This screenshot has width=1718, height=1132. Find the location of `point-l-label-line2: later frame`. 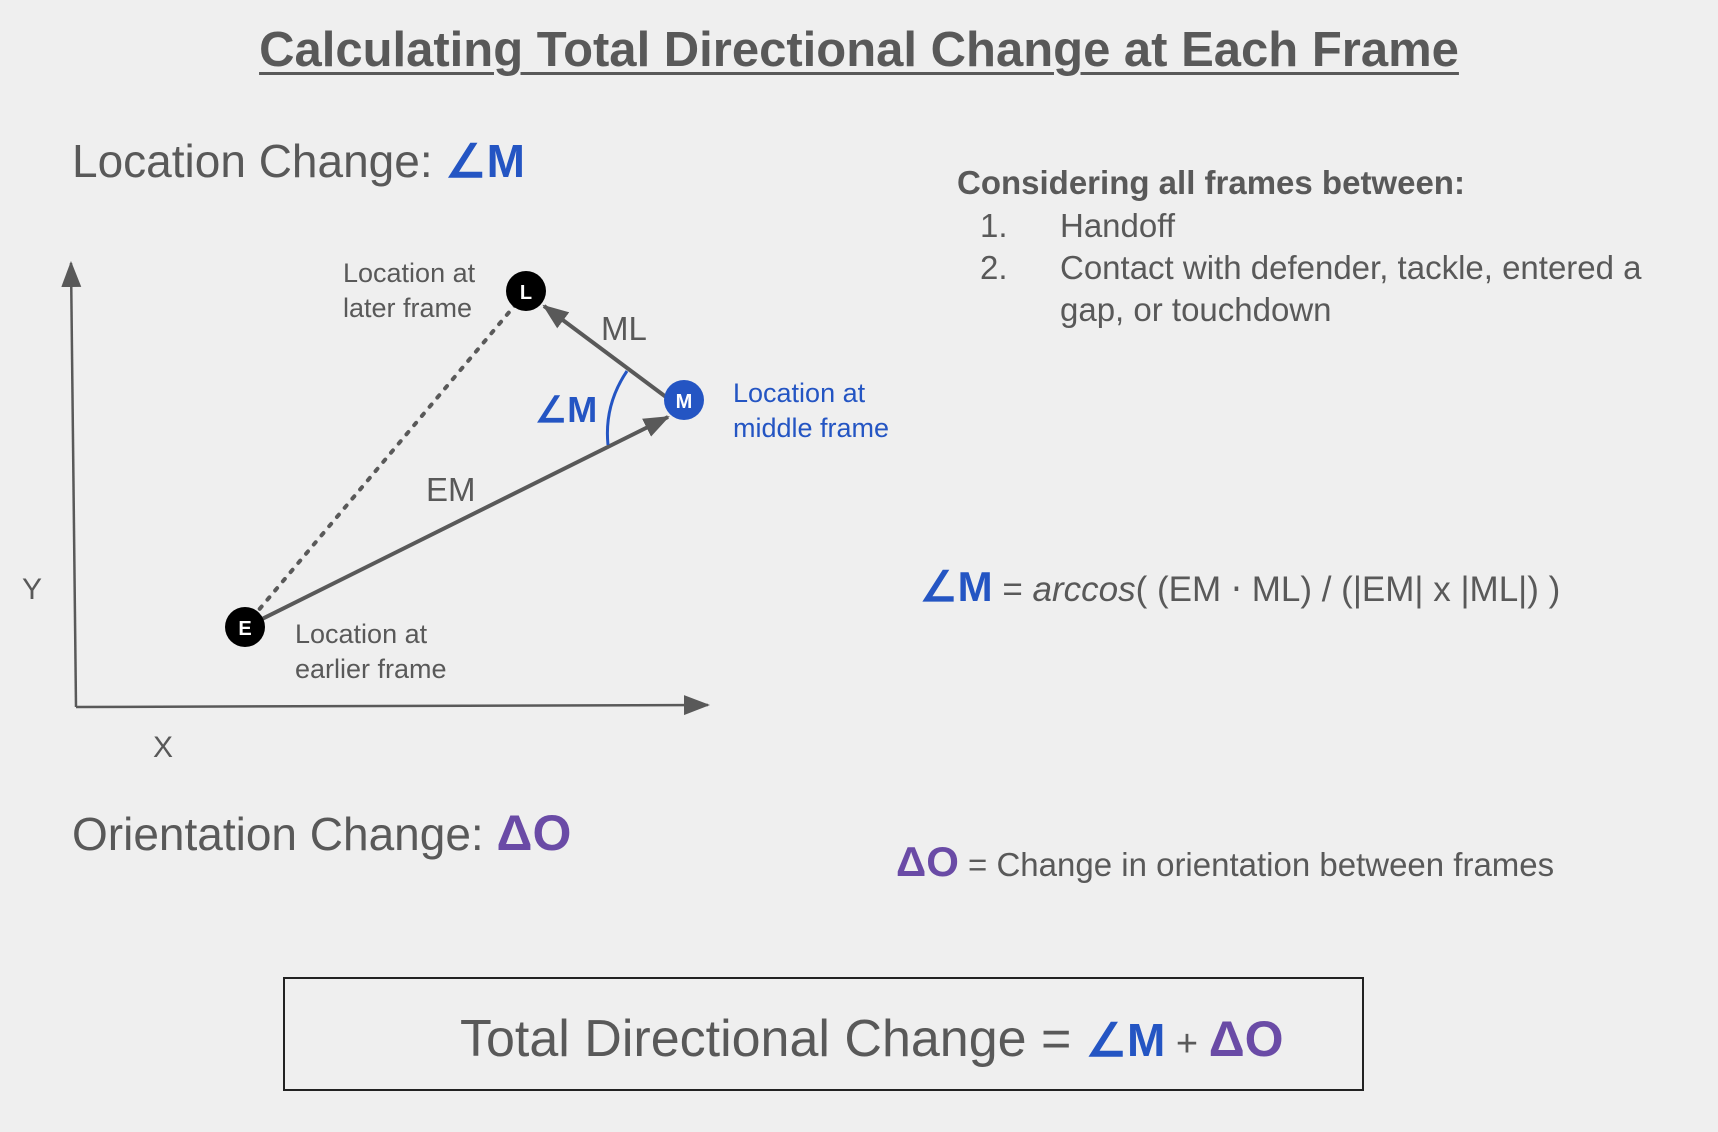

point-l-label-line2: later frame is located at coordinates (407, 308).